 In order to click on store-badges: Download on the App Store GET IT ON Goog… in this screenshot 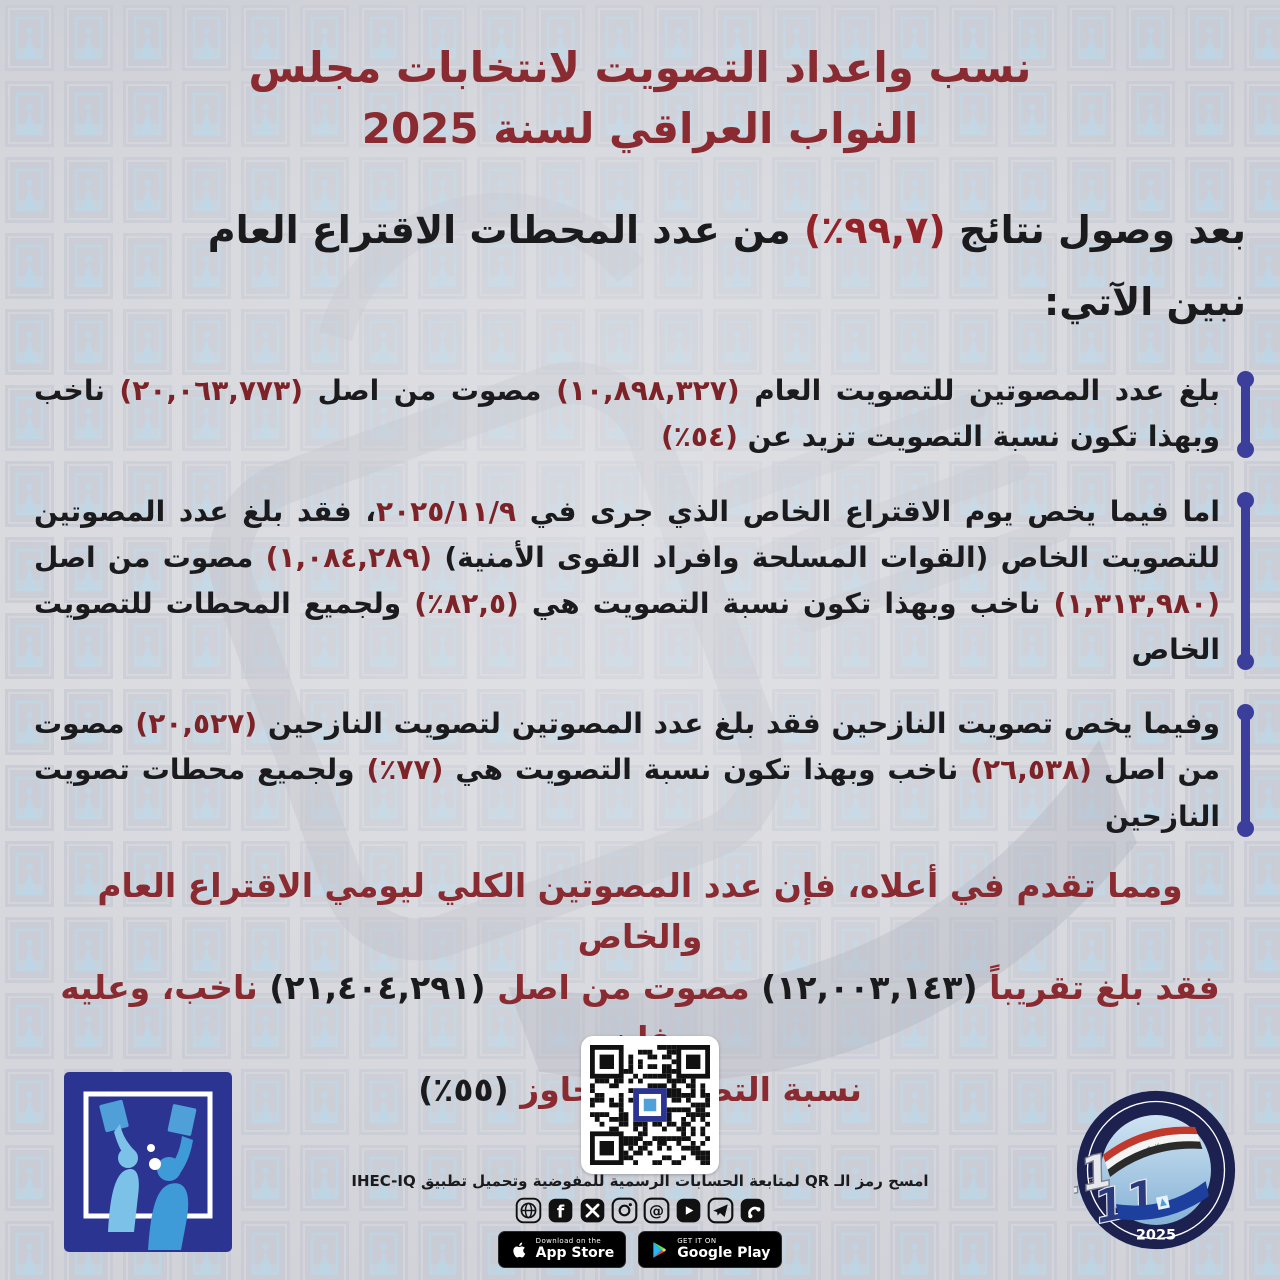, I will do `click(640, 1249)`.